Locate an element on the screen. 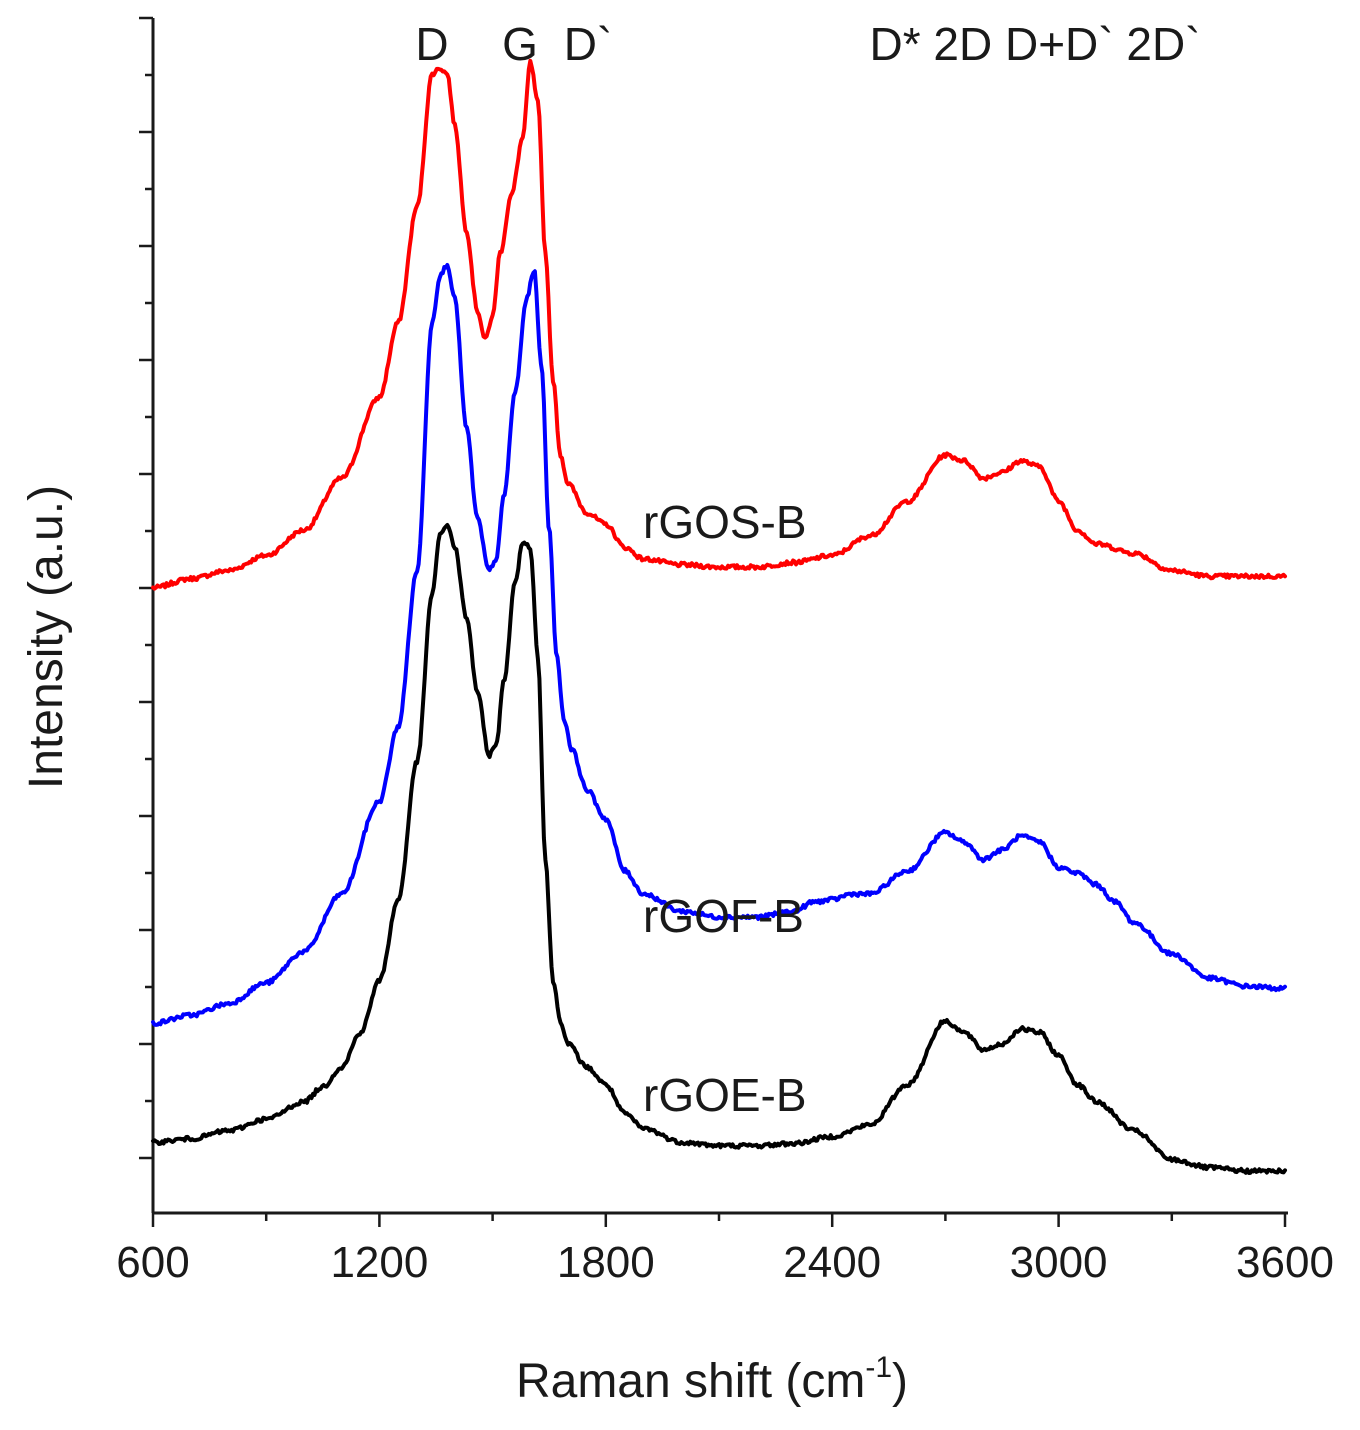  x-tick-label: 3600 is located at coordinates (1285, 1262).